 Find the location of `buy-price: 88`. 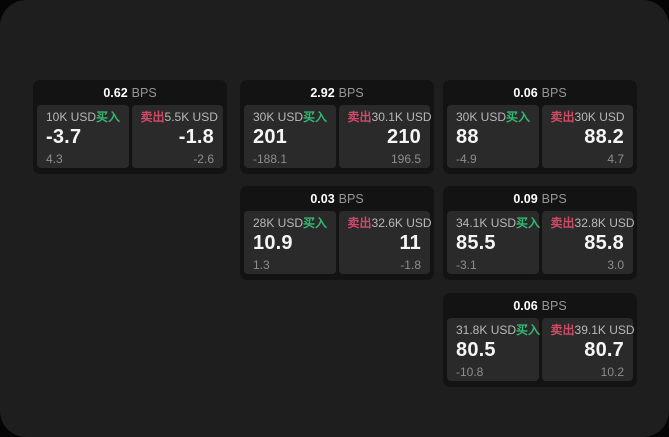

buy-price: 88 is located at coordinates (467, 137).